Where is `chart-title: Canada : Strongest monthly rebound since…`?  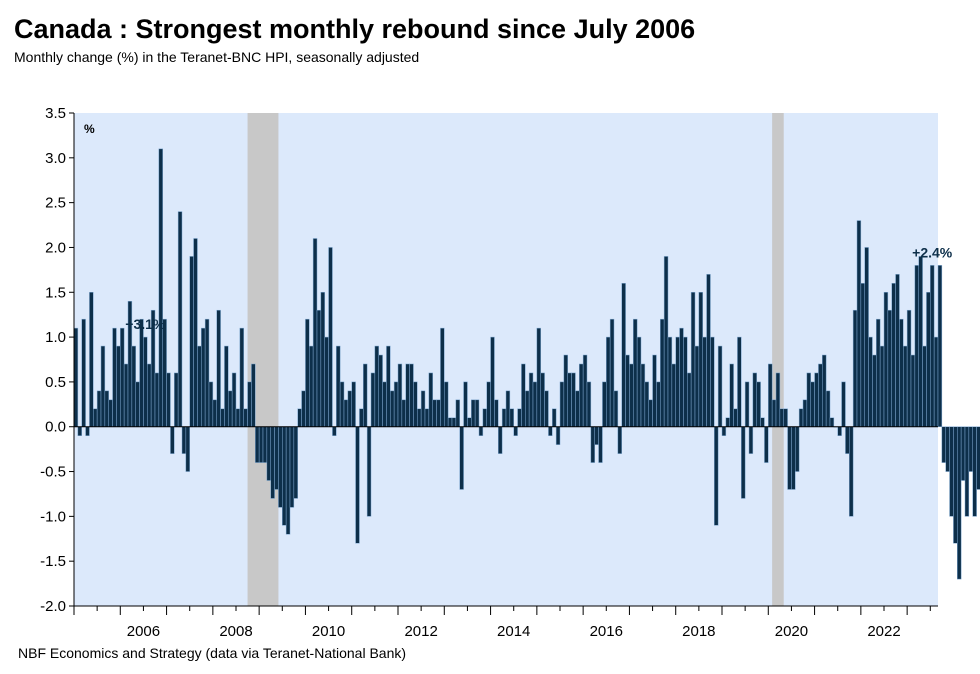
chart-title: Canada : Strongest monthly rebound since… is located at coordinates (355, 29).